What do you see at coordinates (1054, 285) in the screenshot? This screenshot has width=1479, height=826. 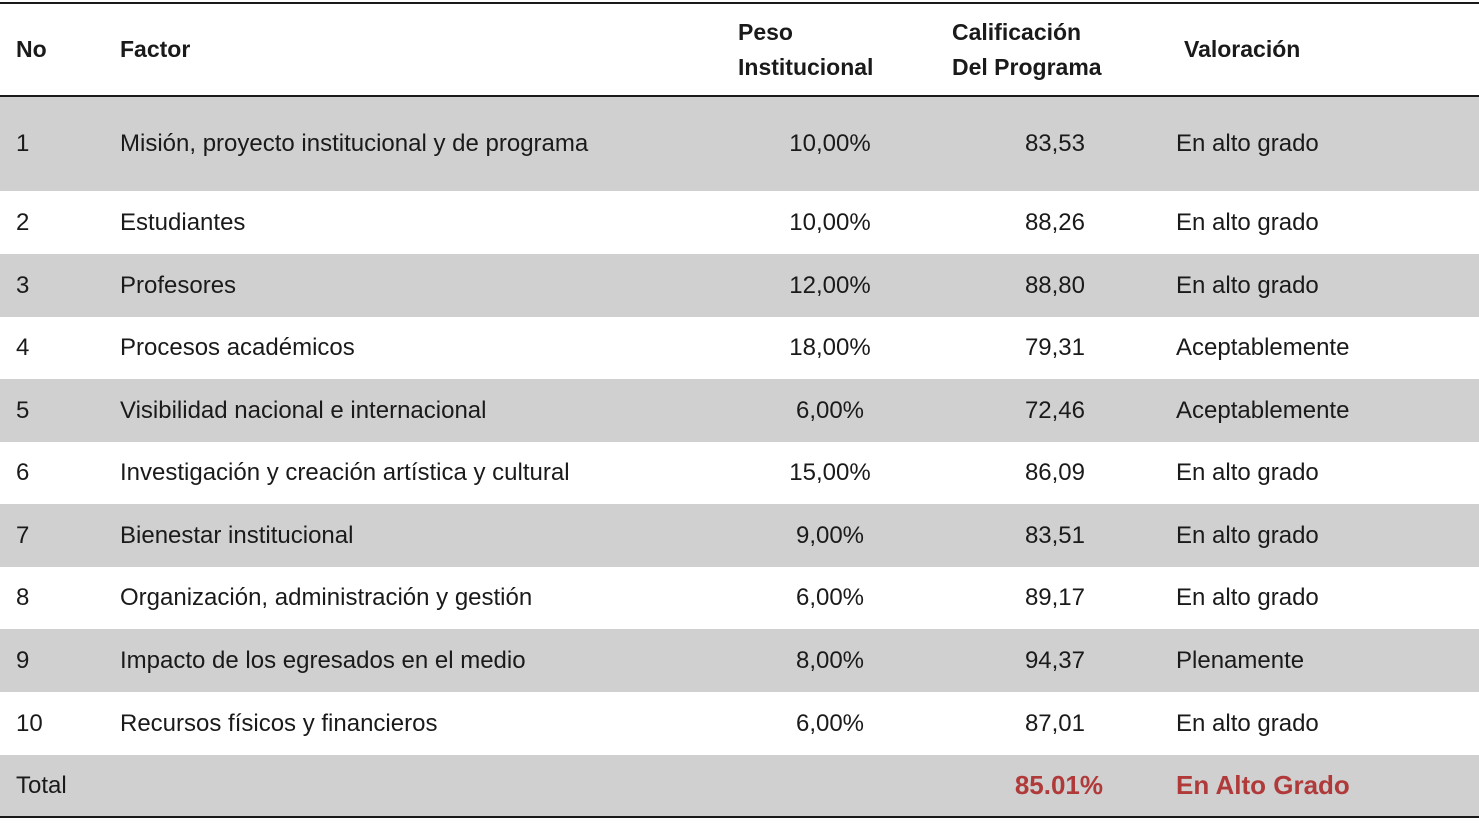 I see `row-calificacion: 88,80` at bounding box center [1054, 285].